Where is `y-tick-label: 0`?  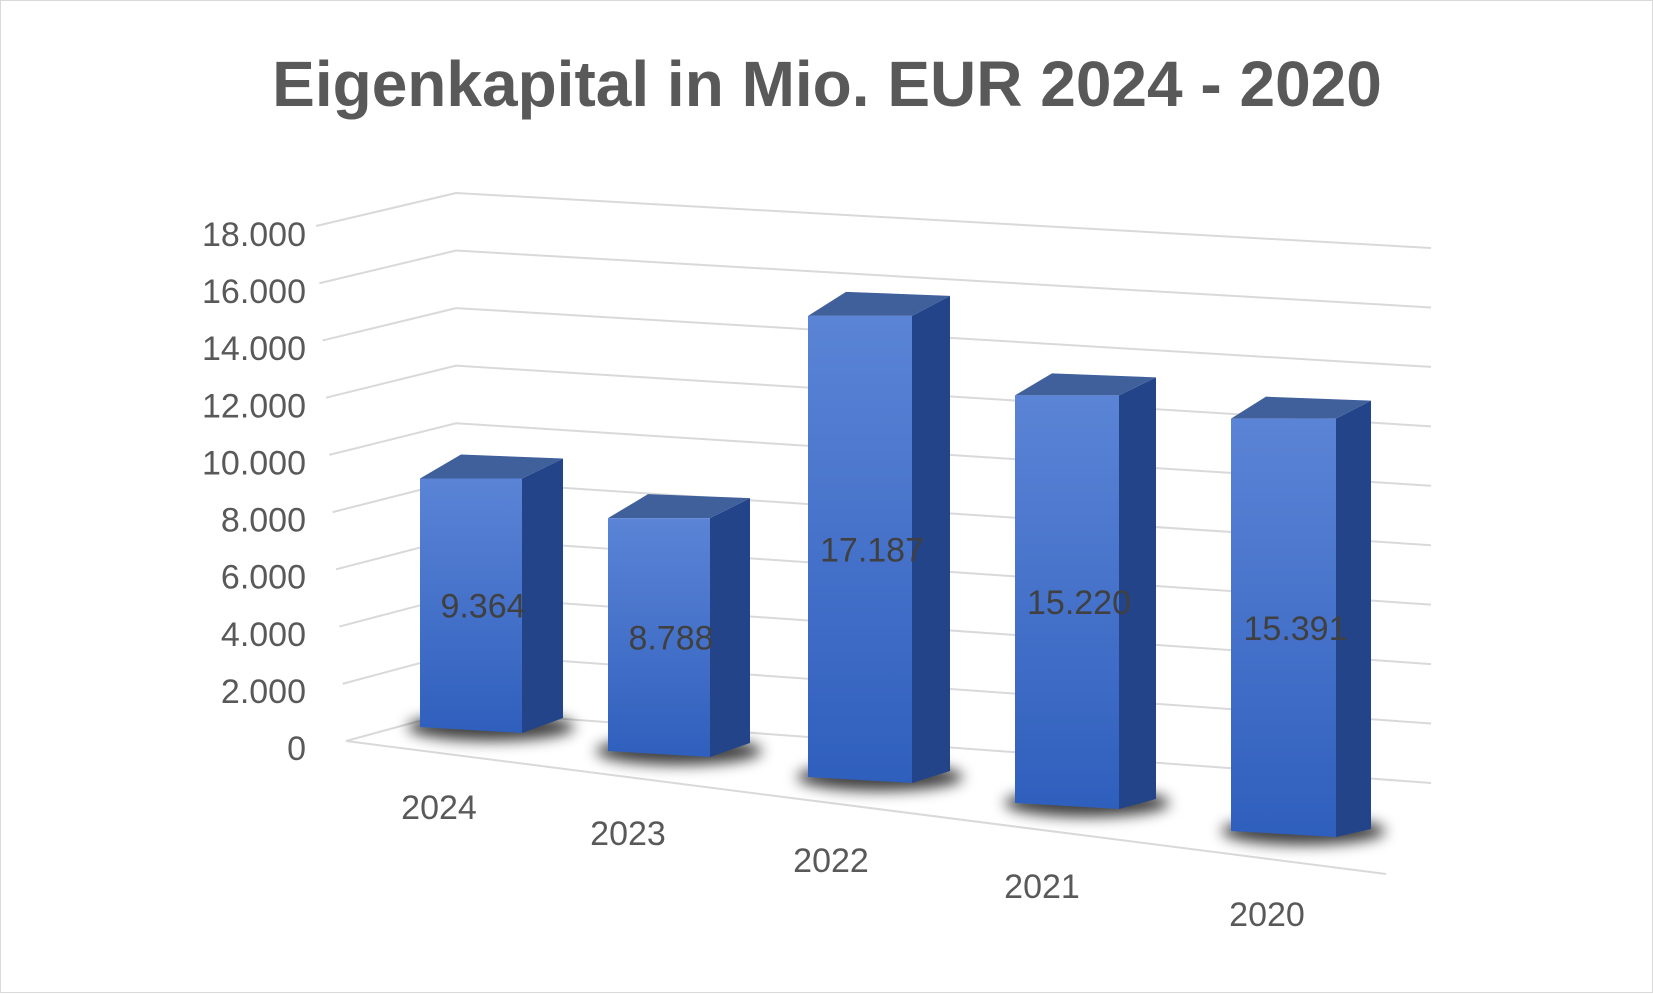
y-tick-label: 0 is located at coordinates (296, 749).